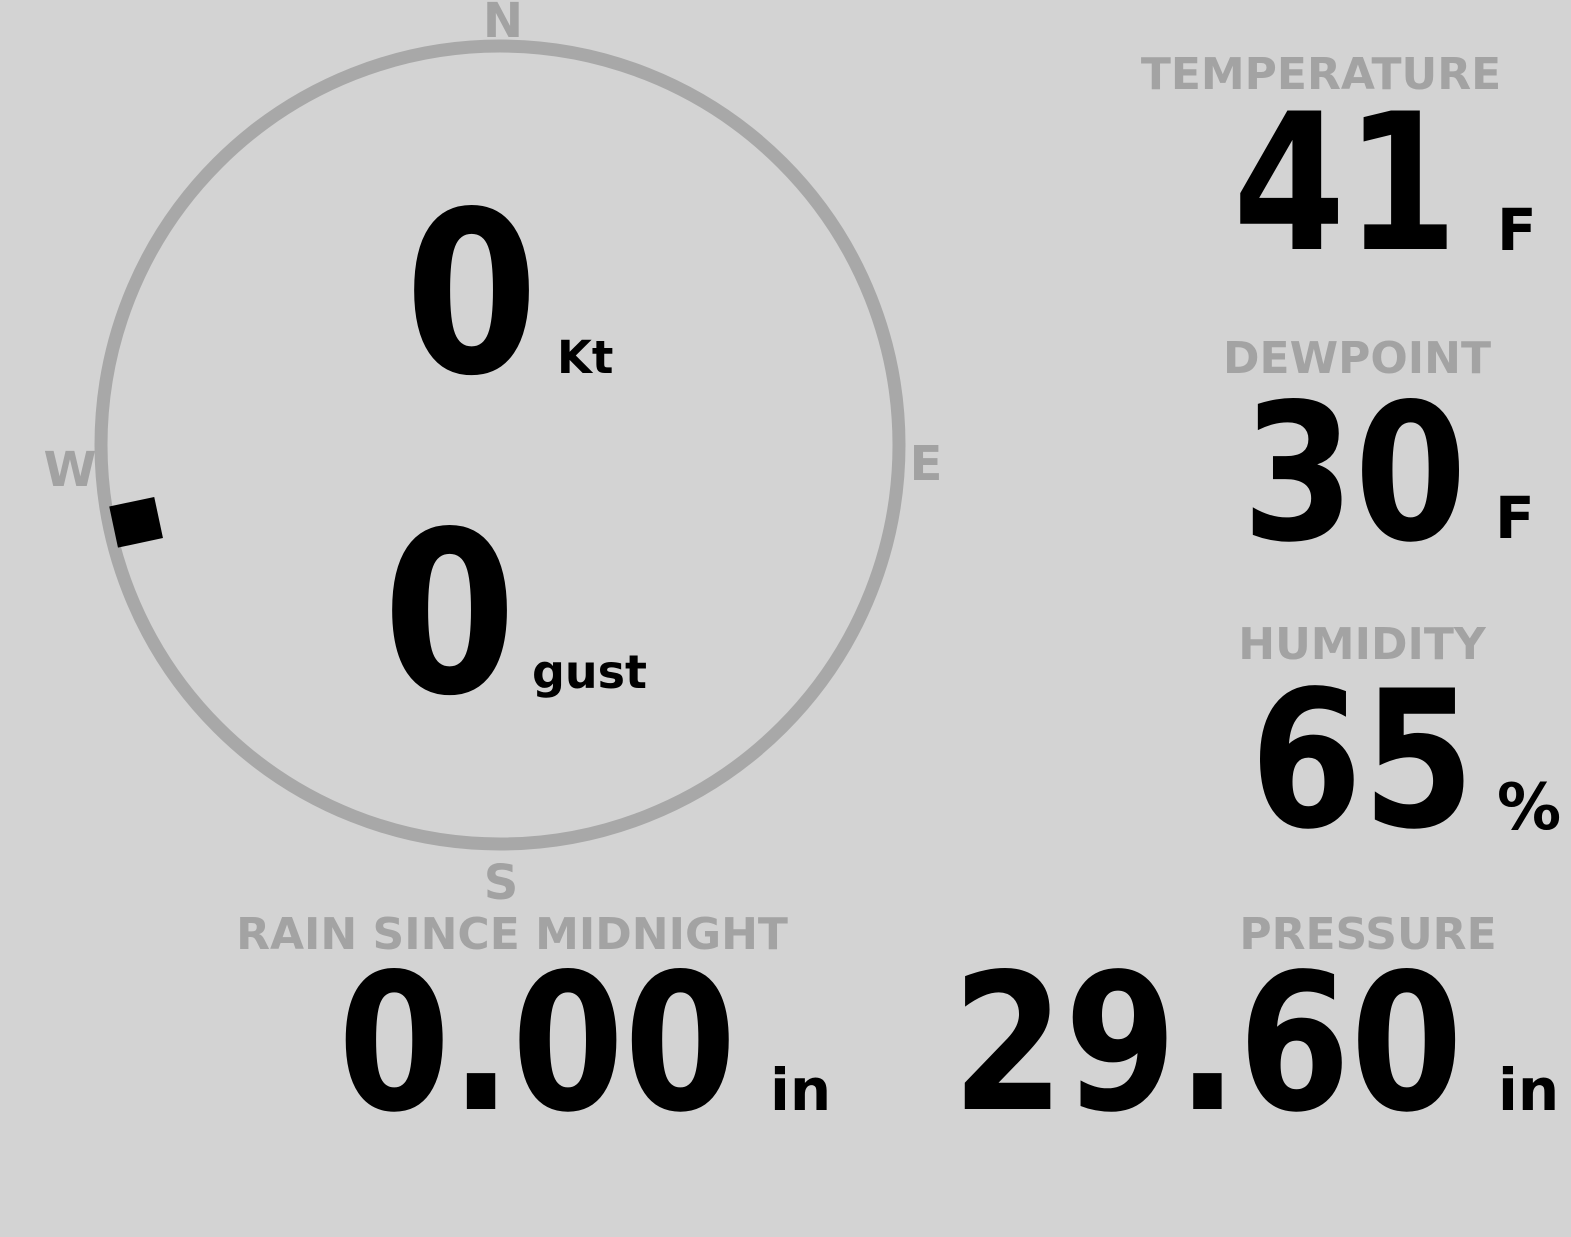  I want to click on humidity-label: HUMIDITY, so click(1362, 644).